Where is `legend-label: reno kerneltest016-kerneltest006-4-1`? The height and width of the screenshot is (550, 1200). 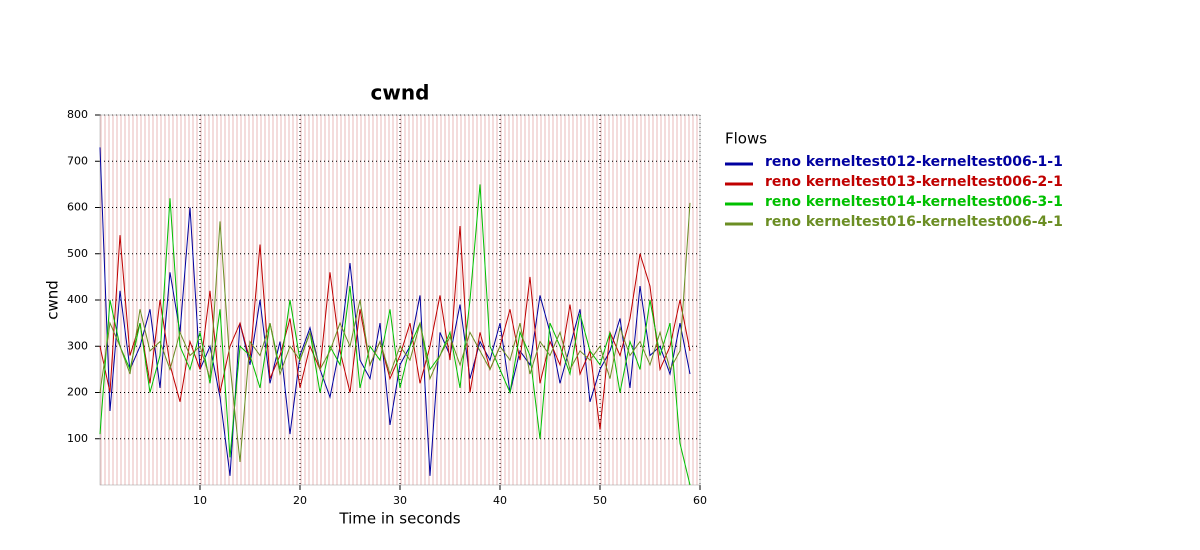
legend-label: reno kerneltest016-kerneltest006-4-1 is located at coordinates (914, 222).